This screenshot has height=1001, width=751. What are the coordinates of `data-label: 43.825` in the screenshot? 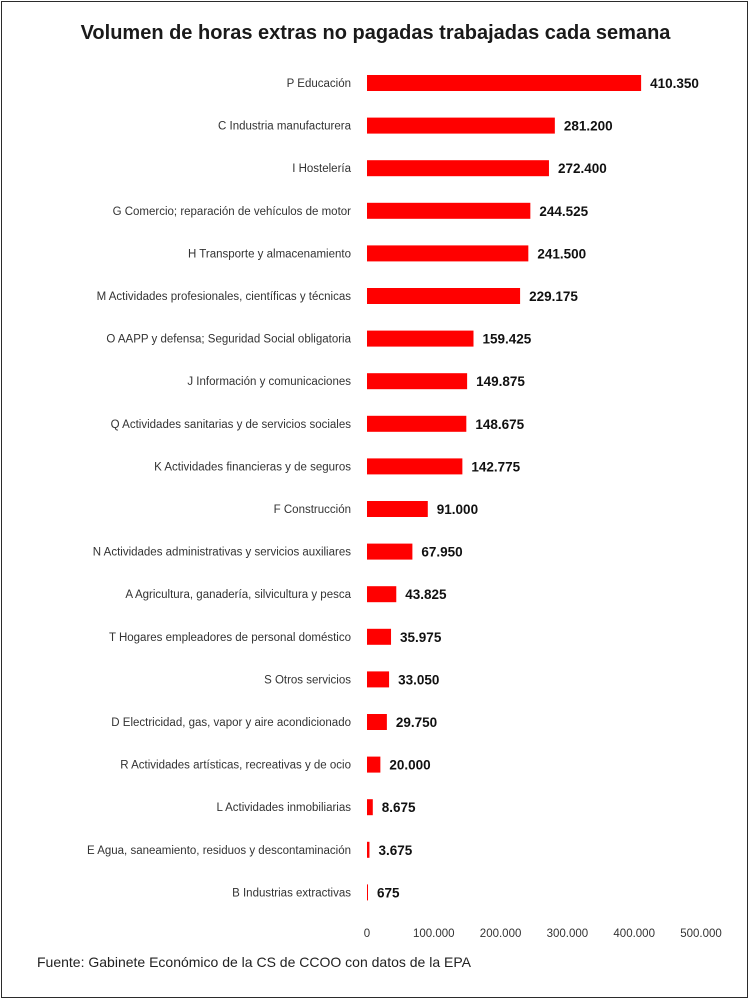 It's located at (426, 594).